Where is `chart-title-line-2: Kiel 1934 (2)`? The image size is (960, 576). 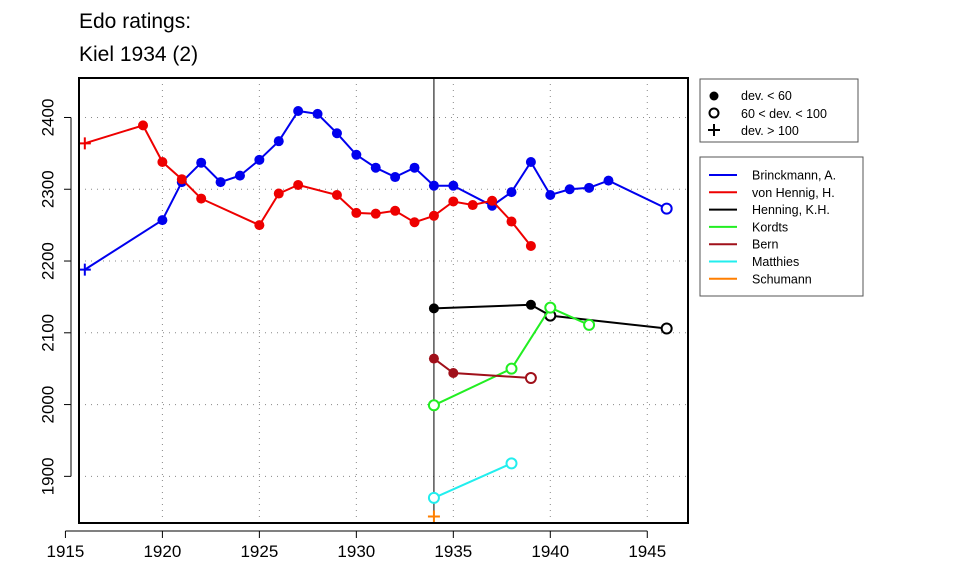 chart-title-line-2: Kiel 1934 (2) is located at coordinates (138, 54).